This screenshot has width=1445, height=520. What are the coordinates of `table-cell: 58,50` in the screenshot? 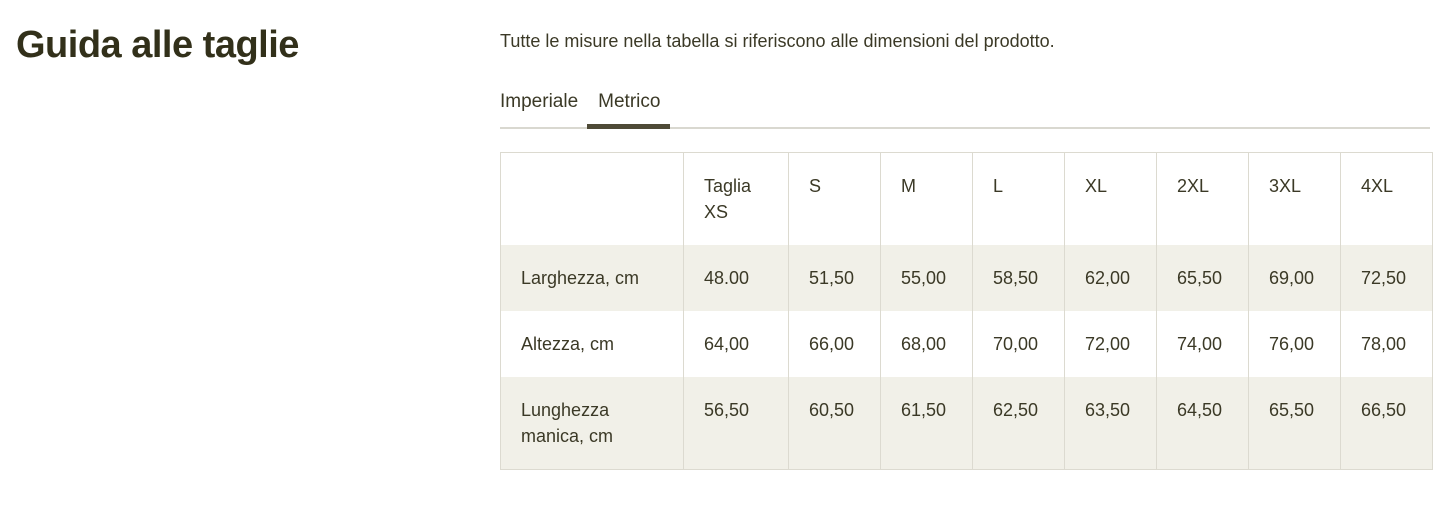 It's located at (1018, 278).